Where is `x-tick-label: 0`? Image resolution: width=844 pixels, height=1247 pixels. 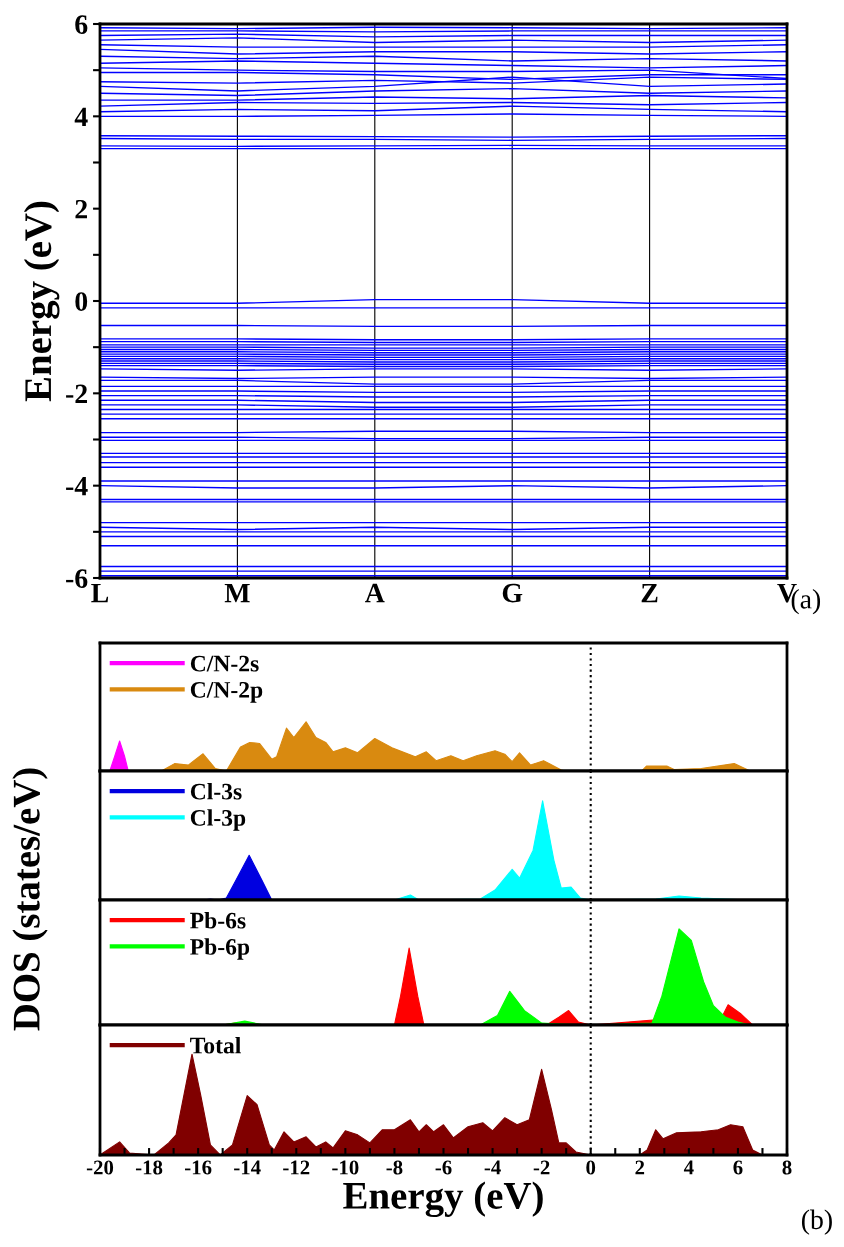 x-tick-label: 0 is located at coordinates (591, 1167).